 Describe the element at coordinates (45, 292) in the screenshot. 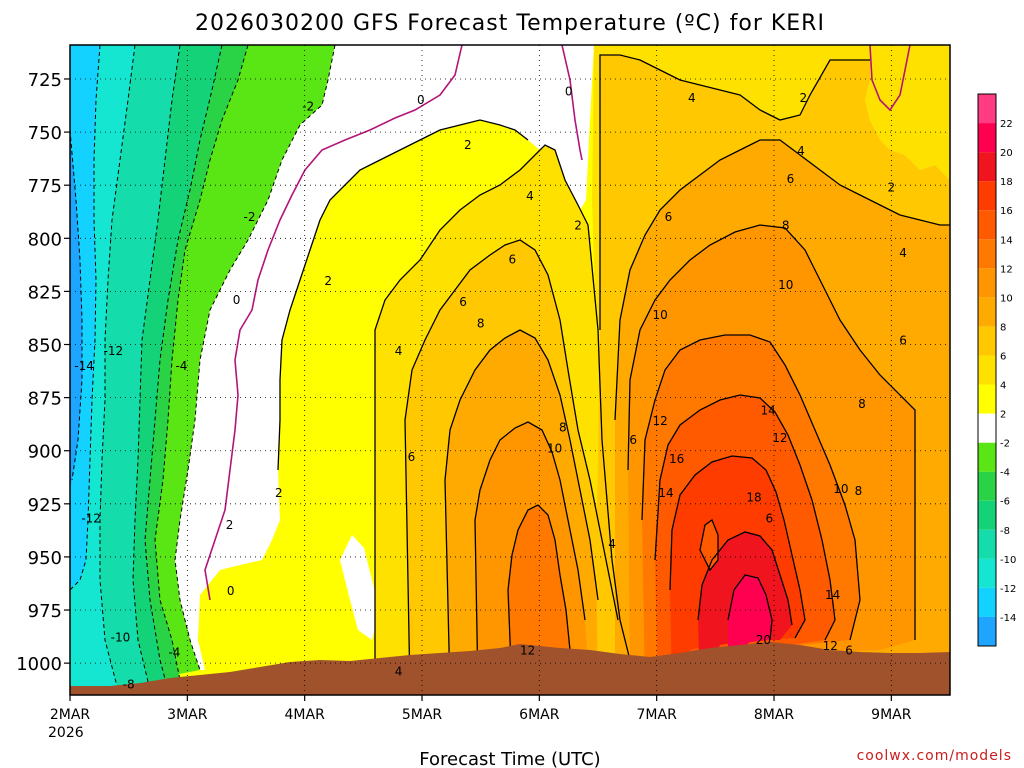

I see `y-tick-label: 825` at that location.